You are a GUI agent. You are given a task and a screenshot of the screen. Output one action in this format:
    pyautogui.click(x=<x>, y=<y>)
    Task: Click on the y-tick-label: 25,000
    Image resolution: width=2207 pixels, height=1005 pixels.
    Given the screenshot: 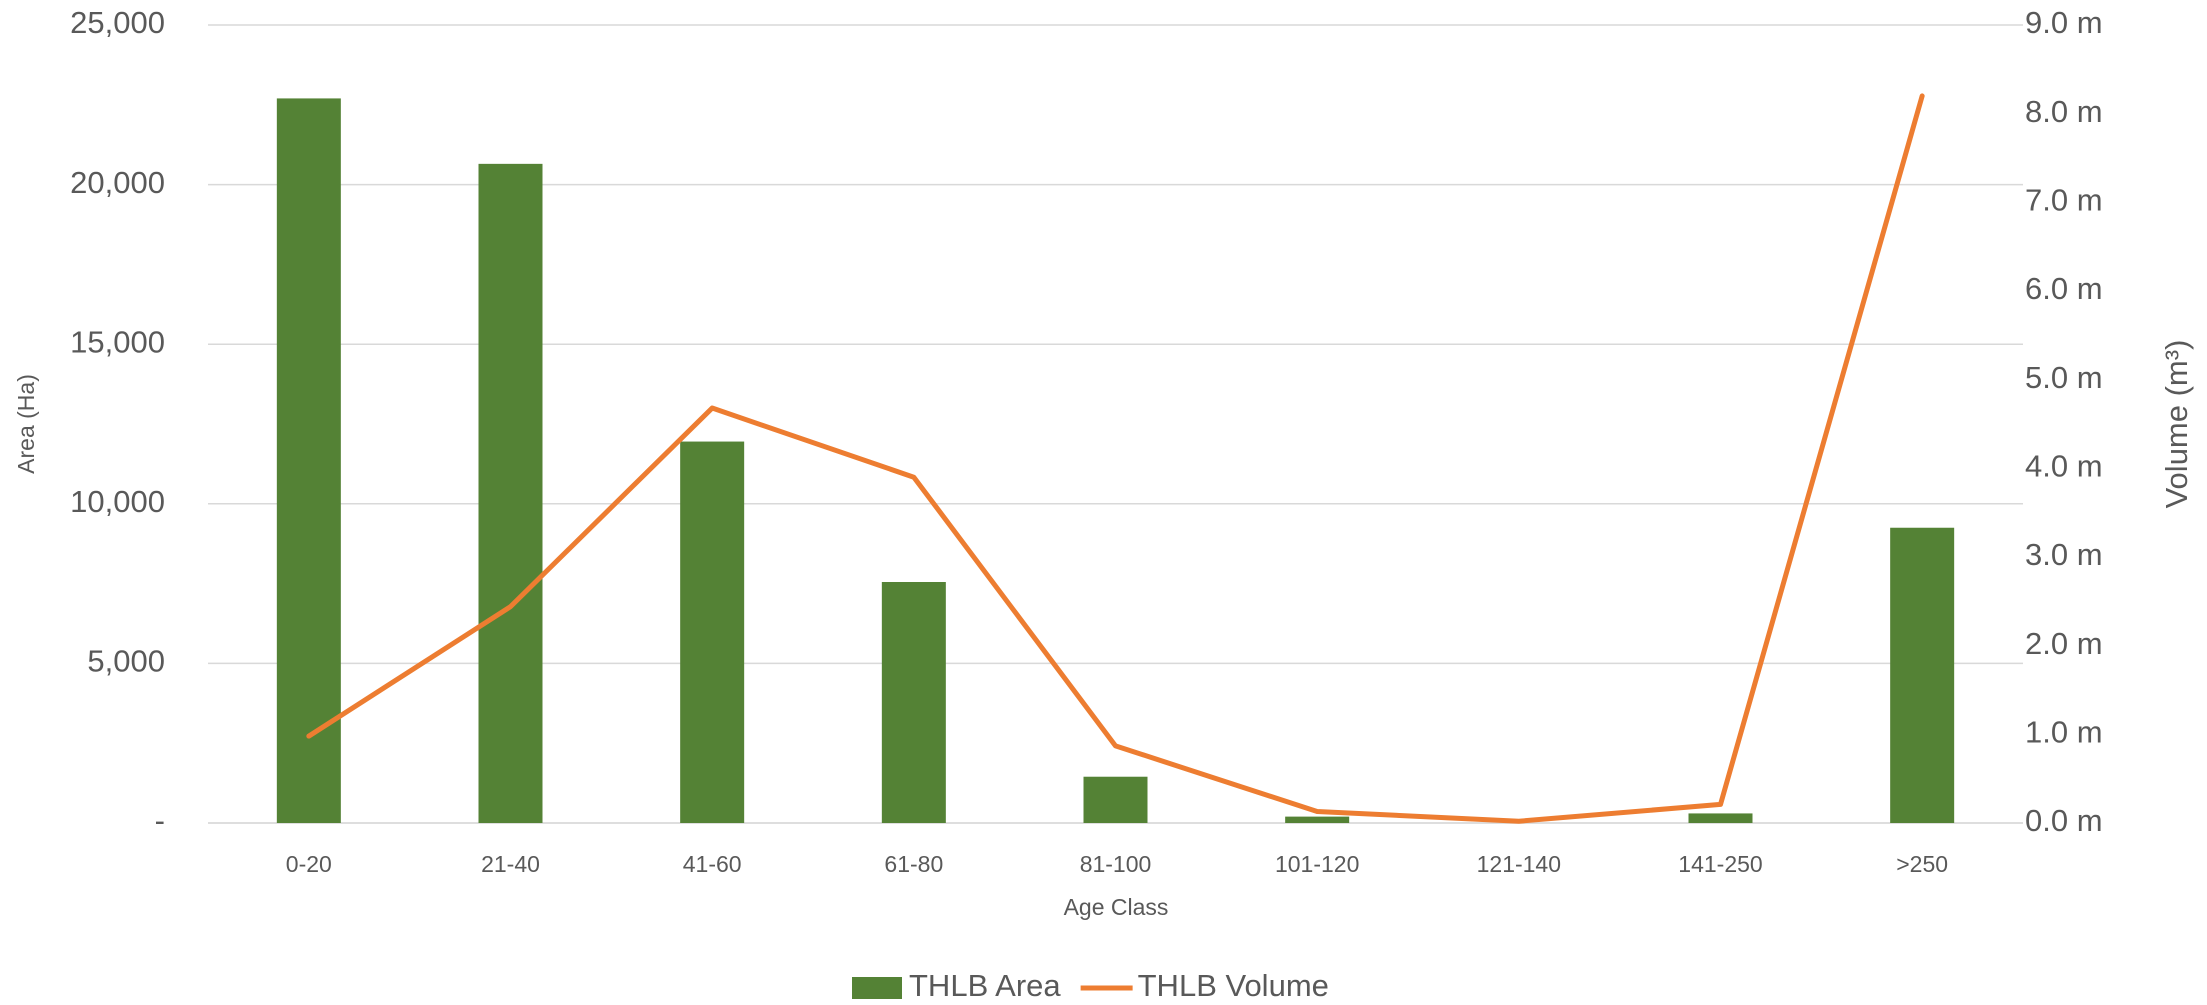 What is the action you would take?
    pyautogui.click(x=117, y=22)
    